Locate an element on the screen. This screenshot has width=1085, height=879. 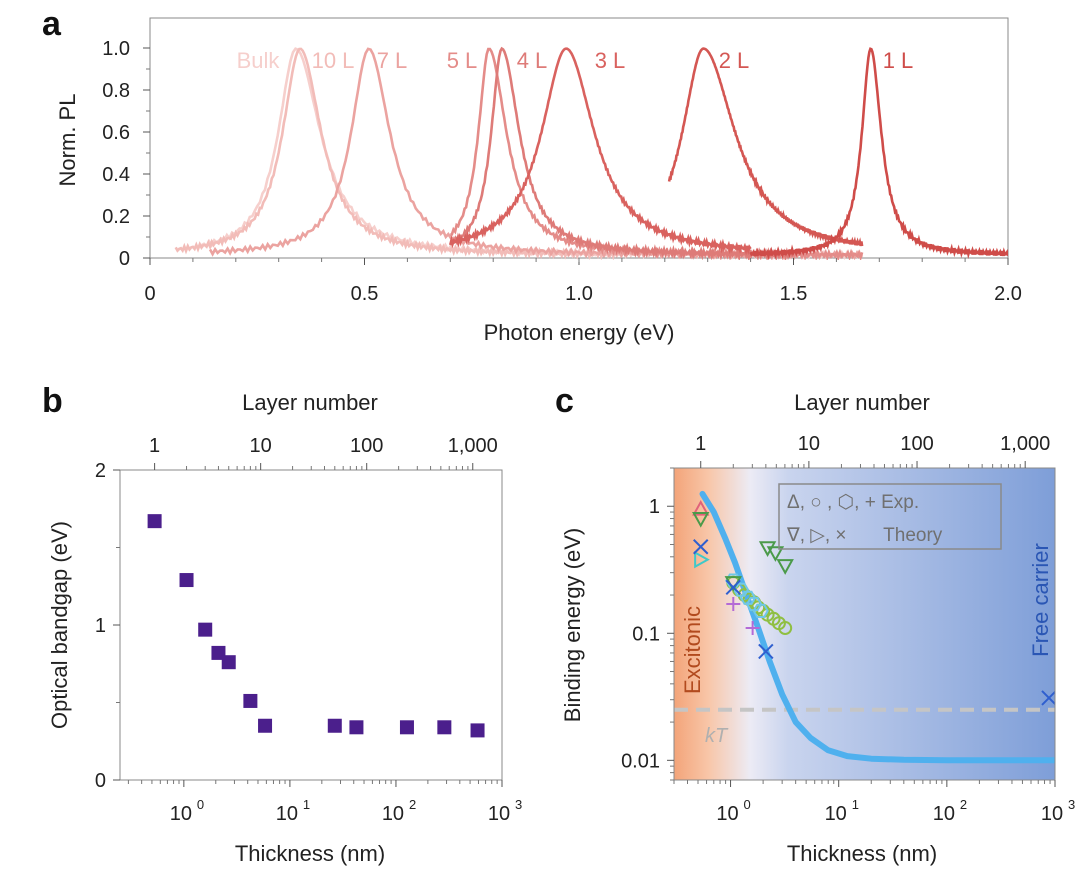
y-tick-label: 2 is located at coordinates (100, 471).